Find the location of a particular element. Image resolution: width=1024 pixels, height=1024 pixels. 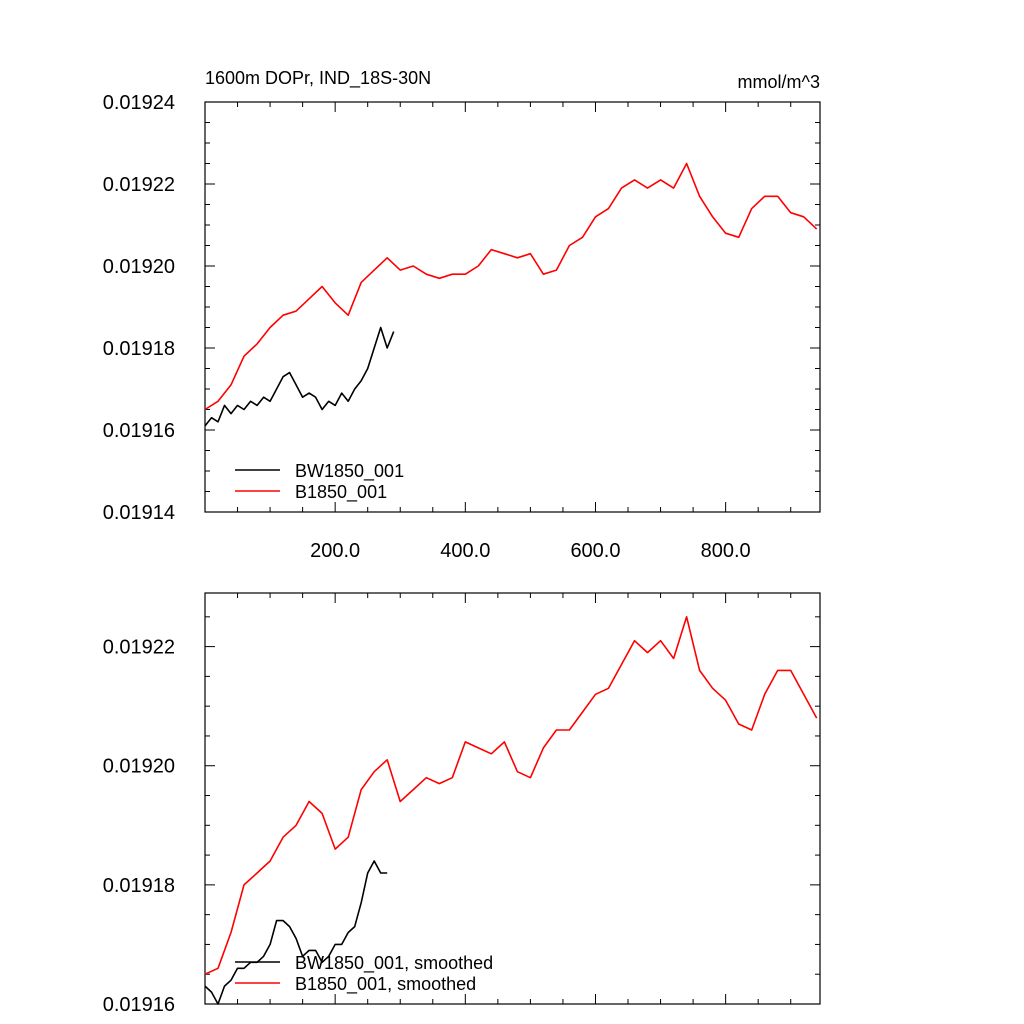

x-tick-label: 600.0 is located at coordinates (595, 551).